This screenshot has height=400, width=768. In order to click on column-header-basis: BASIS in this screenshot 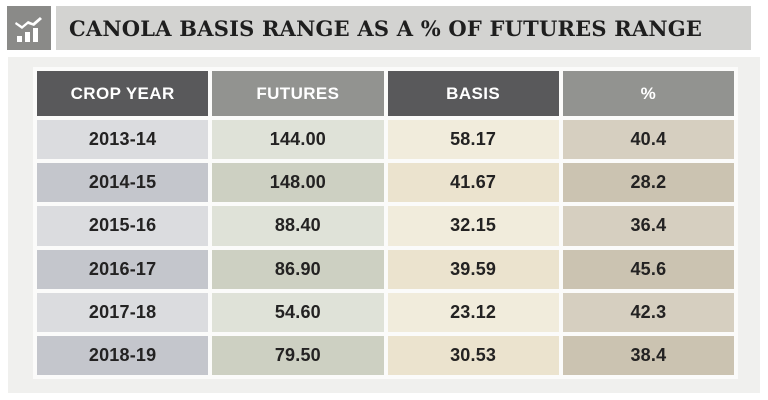, I will do `click(473, 93)`.